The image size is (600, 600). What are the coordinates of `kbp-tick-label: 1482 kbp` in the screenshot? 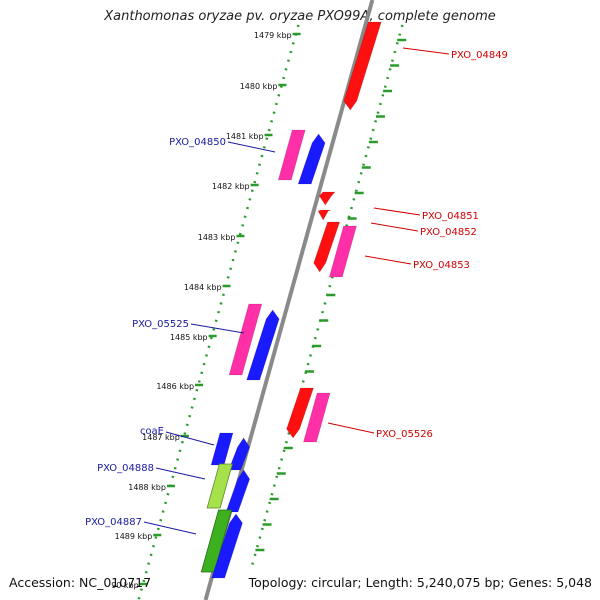 It's located at (231, 186).